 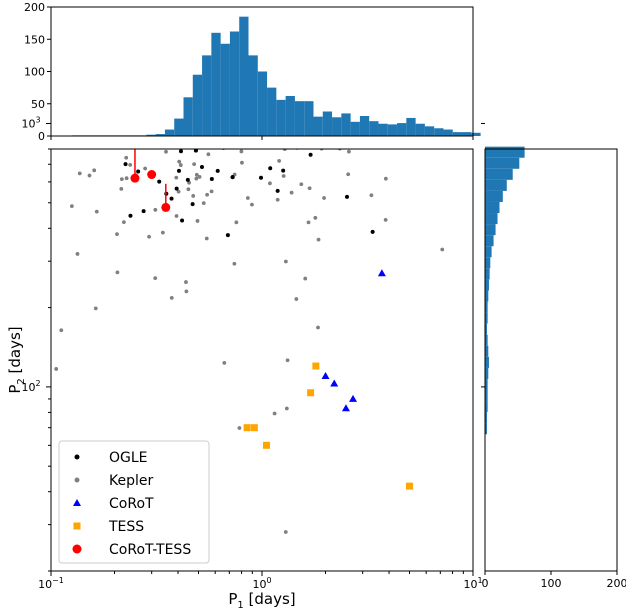 I want to click on legend-marker, so click(x=77, y=549).